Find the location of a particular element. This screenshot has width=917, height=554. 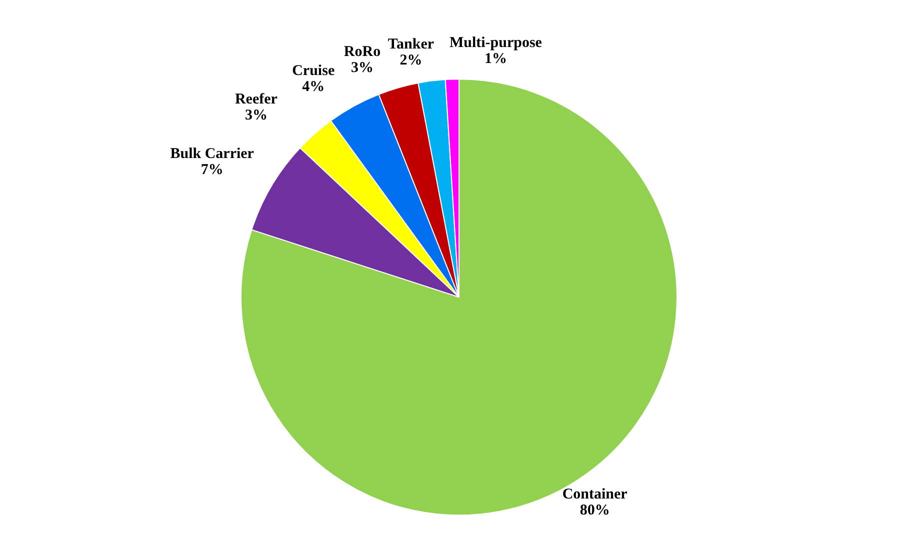

slice-label: Reefer is located at coordinates (256, 99).